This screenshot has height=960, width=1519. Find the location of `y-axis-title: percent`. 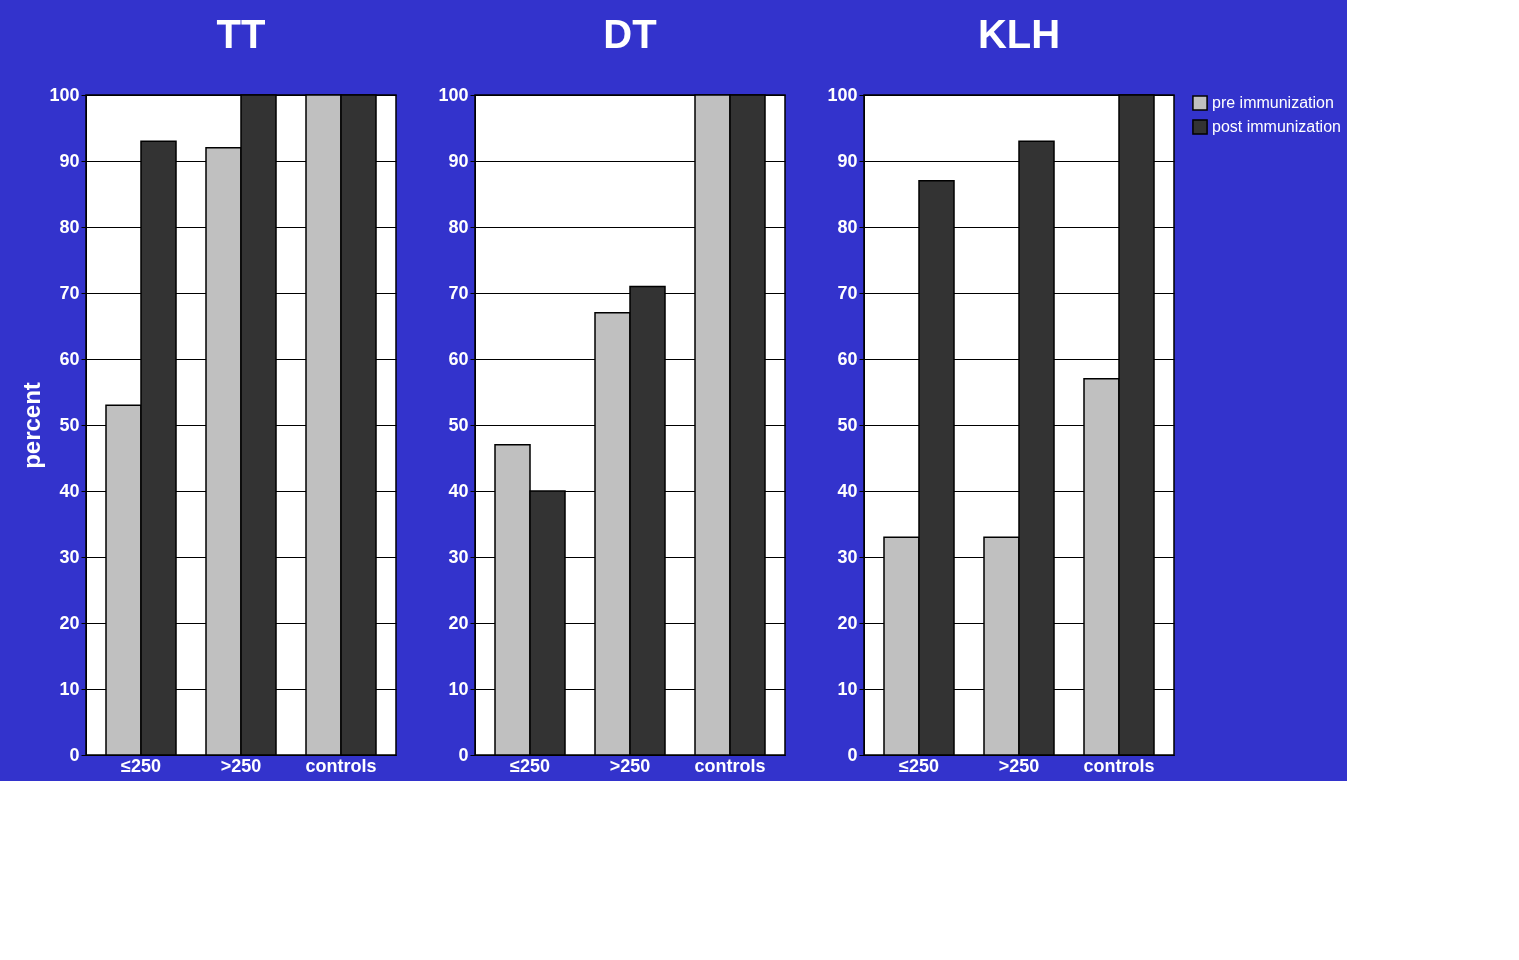

y-axis-title: percent is located at coordinates (32, 425).